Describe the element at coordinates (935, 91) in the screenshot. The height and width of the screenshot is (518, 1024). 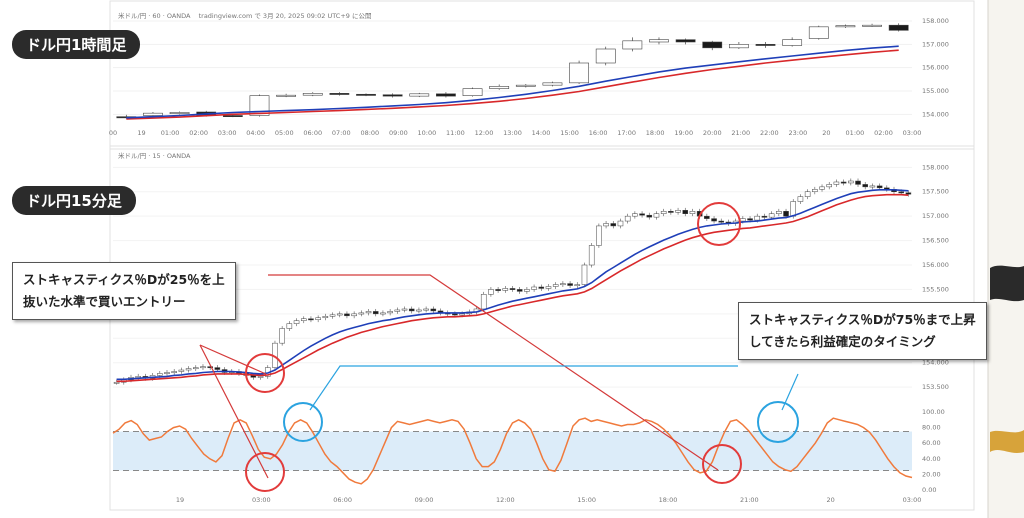
I see `hourly-y-tick: 155.000` at that location.